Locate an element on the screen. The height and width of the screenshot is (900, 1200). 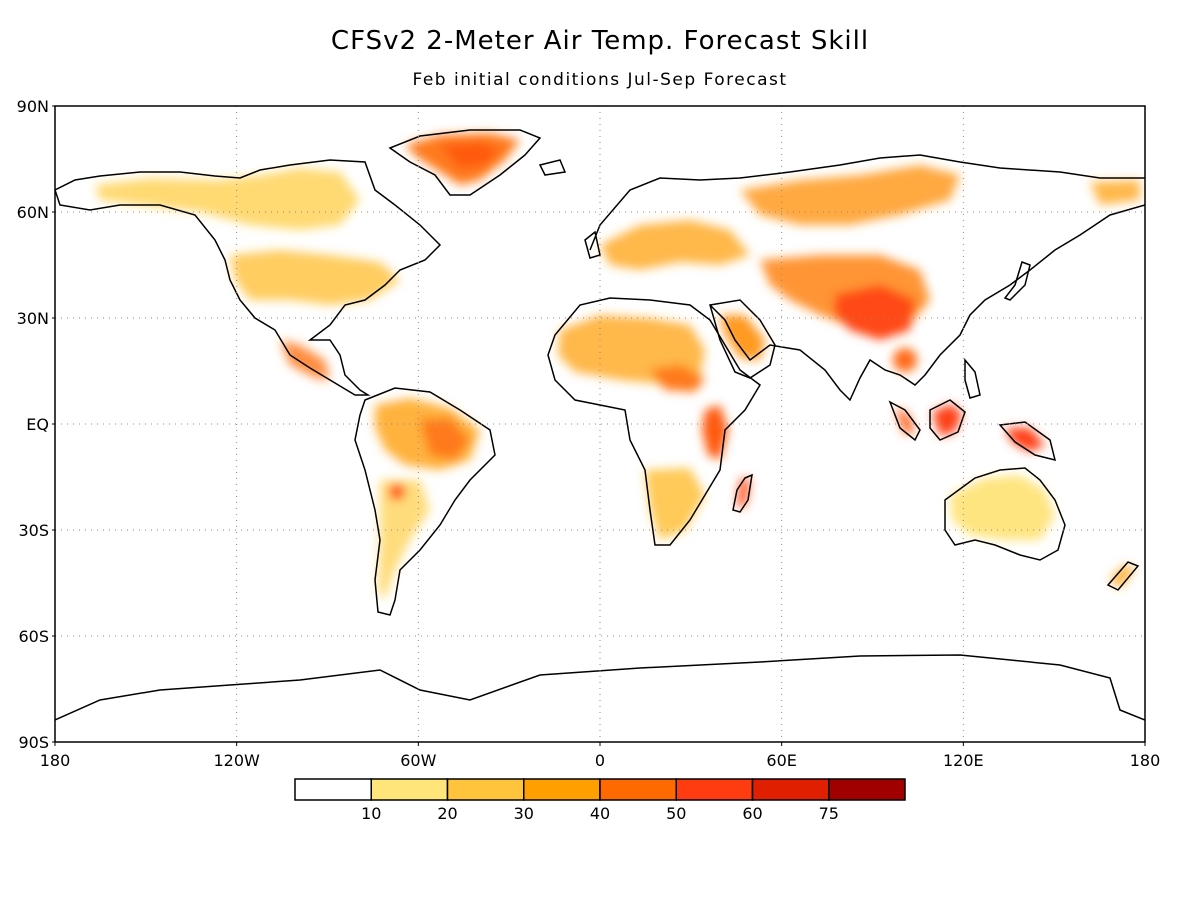
skill-patch-southeast-asia is located at coordinates (905, 360).